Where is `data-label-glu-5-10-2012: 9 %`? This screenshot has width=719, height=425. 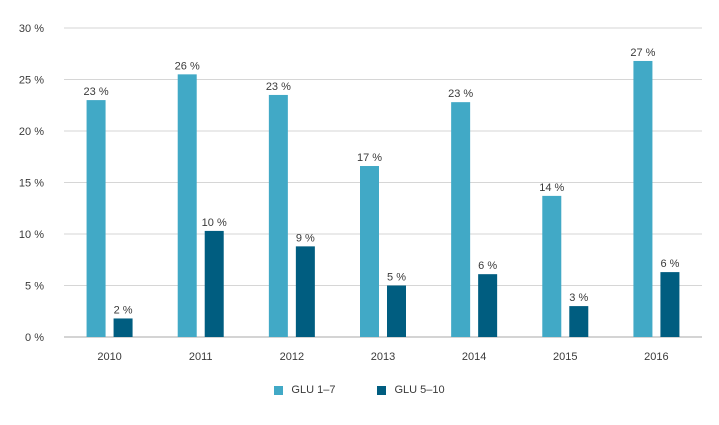 data-label-glu-5-10-2012: 9 % is located at coordinates (305, 238).